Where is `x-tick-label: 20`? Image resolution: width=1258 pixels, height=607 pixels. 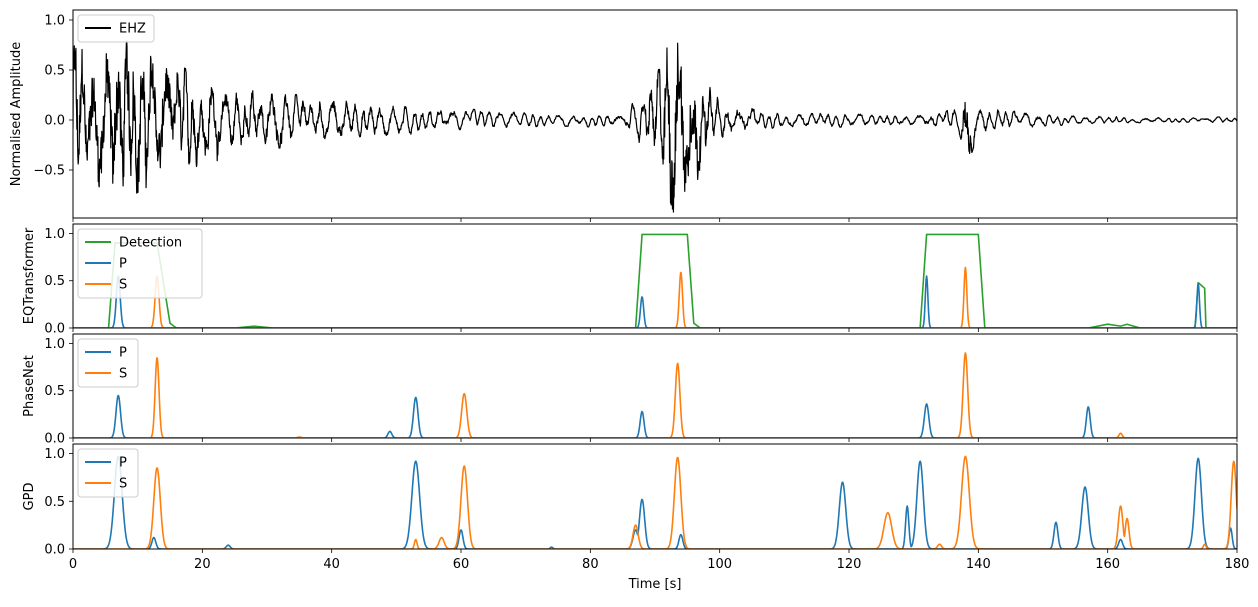
x-tick-label: 20 is located at coordinates (202, 564).